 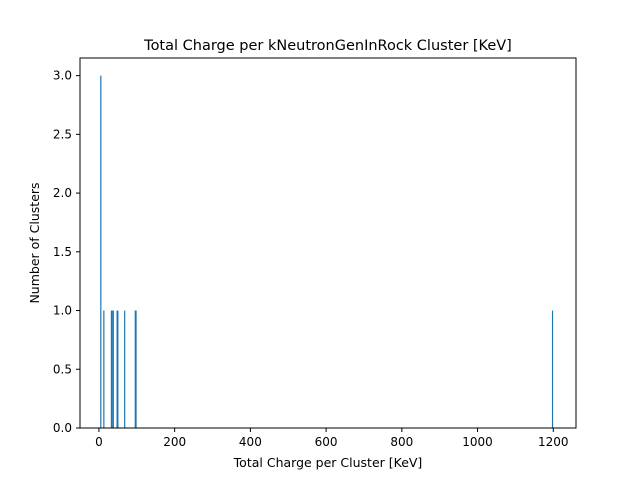 I want to click on x-tick-label: 200, so click(x=174, y=442).